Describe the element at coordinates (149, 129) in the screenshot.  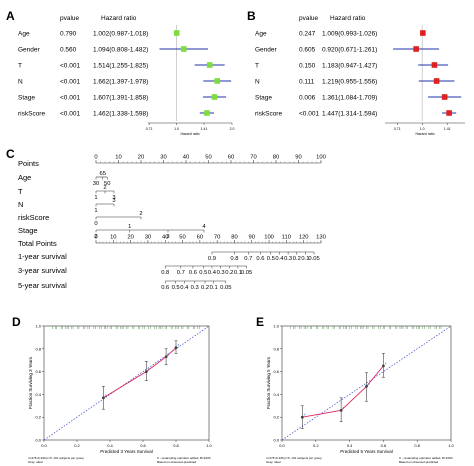
I see `x-tick-label: 0.71` at that location.